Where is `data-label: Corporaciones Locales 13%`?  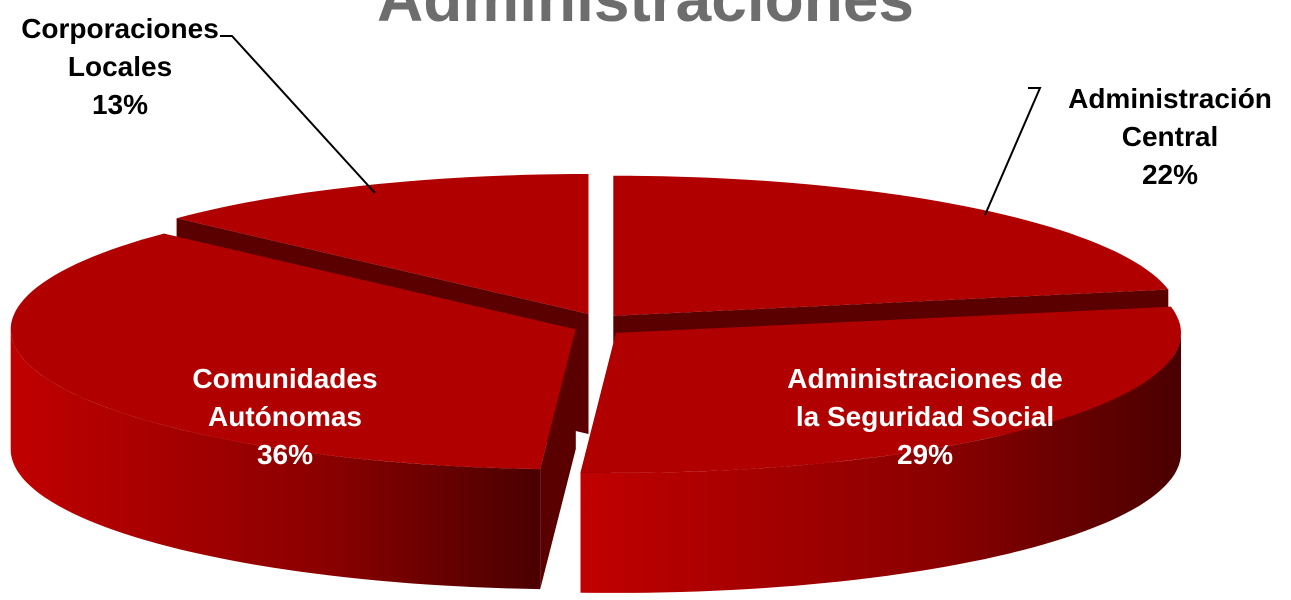 data-label: Corporaciones Locales 13% is located at coordinates (120, 67).